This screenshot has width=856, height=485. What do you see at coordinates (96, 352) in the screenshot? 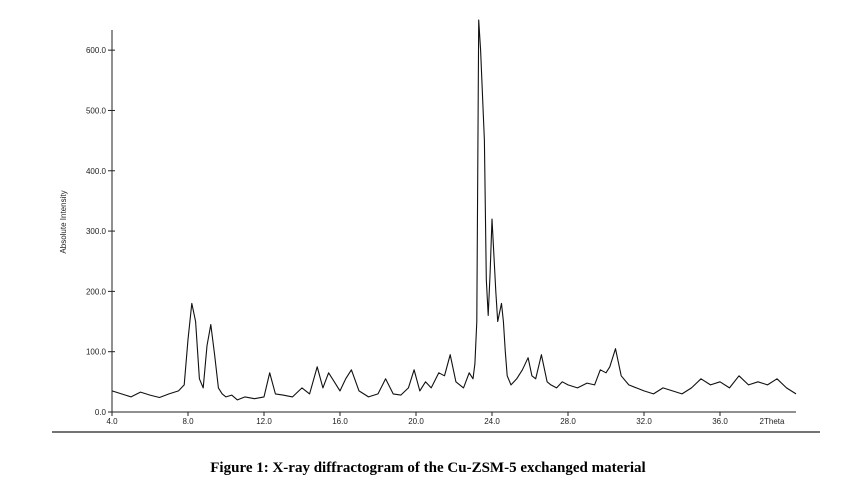
I see `y-tick-label: 100.0` at bounding box center [96, 352].